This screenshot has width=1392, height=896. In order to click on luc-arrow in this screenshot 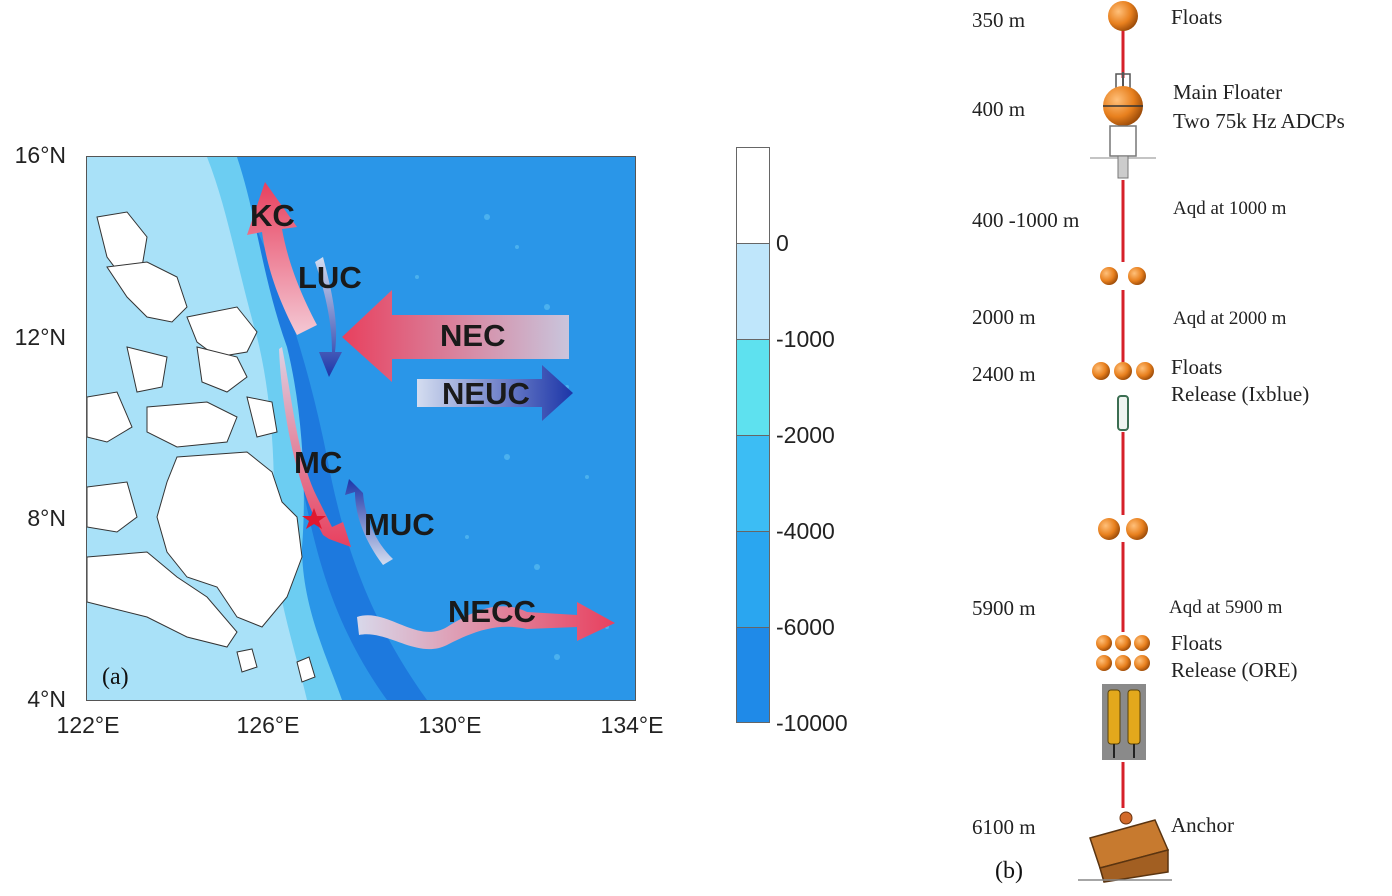, I will do `click(328, 317)`.